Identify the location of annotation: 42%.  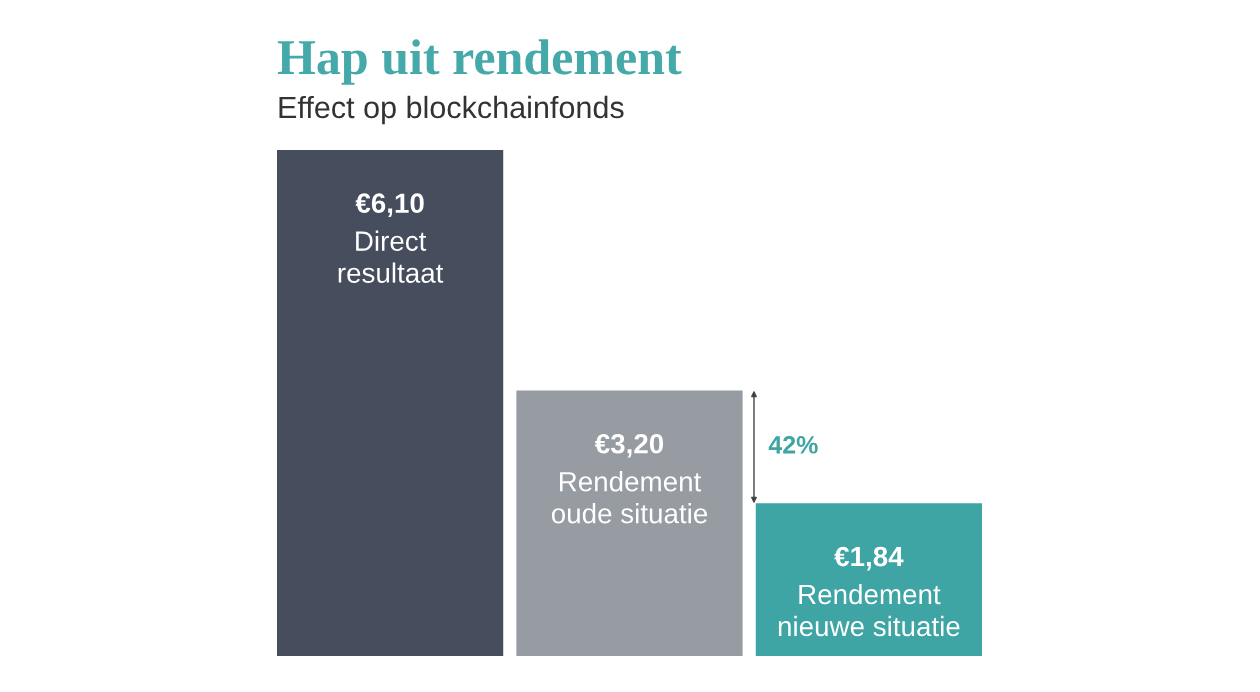
(793, 444).